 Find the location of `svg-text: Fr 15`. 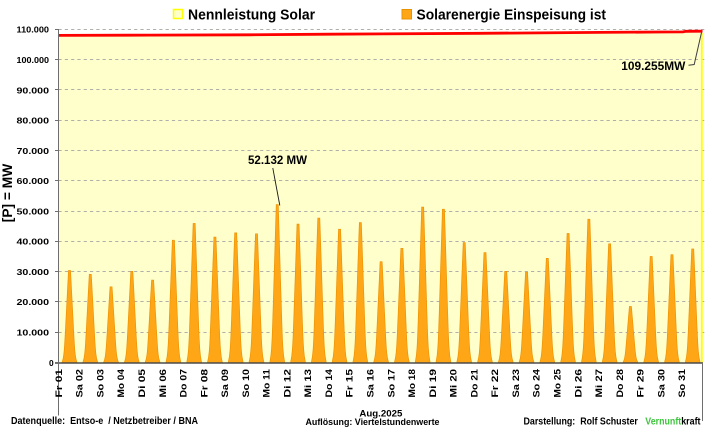

svg-text: Fr 15 is located at coordinates (350, 383).